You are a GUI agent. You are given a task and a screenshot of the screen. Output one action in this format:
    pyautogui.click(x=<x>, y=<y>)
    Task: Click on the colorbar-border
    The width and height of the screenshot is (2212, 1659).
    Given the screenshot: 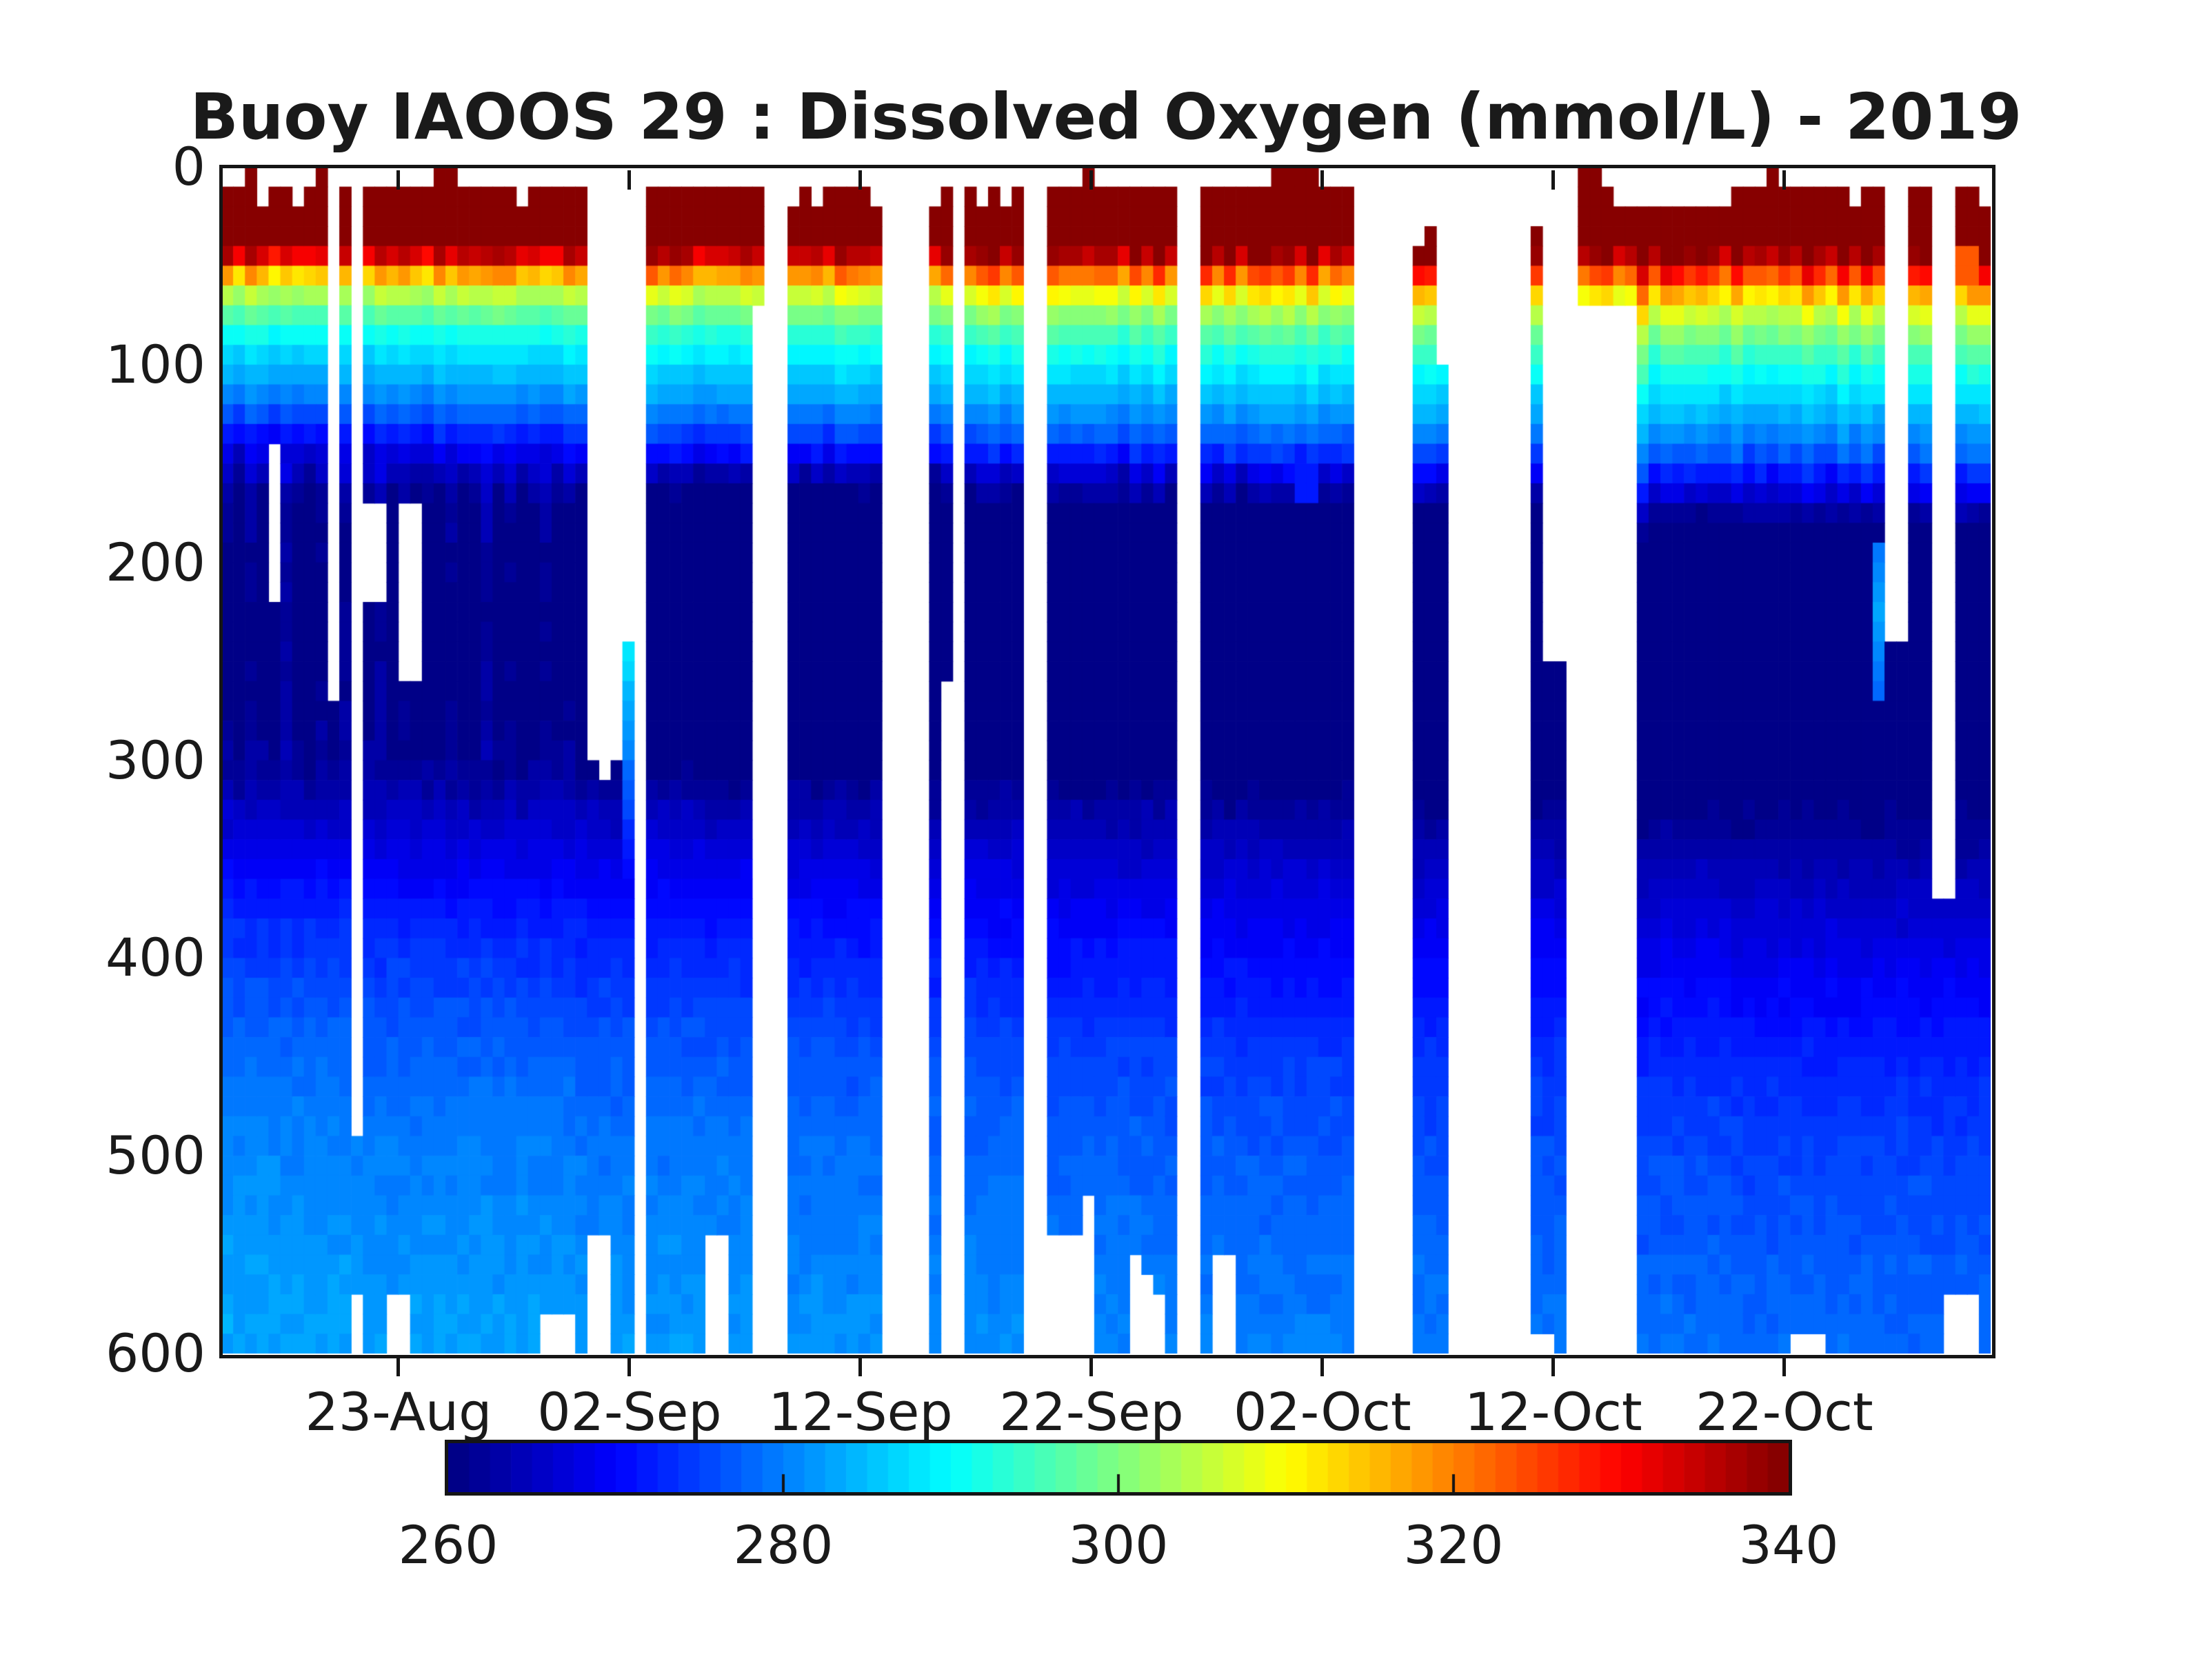 What is the action you would take?
    pyautogui.click(x=1118, y=1468)
    